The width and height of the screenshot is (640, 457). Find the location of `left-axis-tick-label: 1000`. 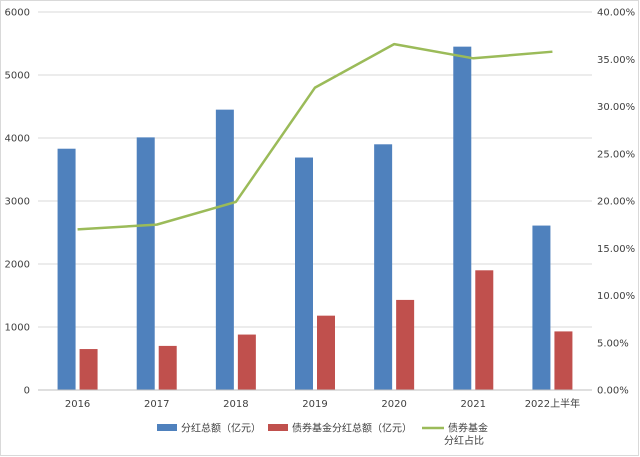

left-axis-tick-label: 1000 is located at coordinates (17, 328).